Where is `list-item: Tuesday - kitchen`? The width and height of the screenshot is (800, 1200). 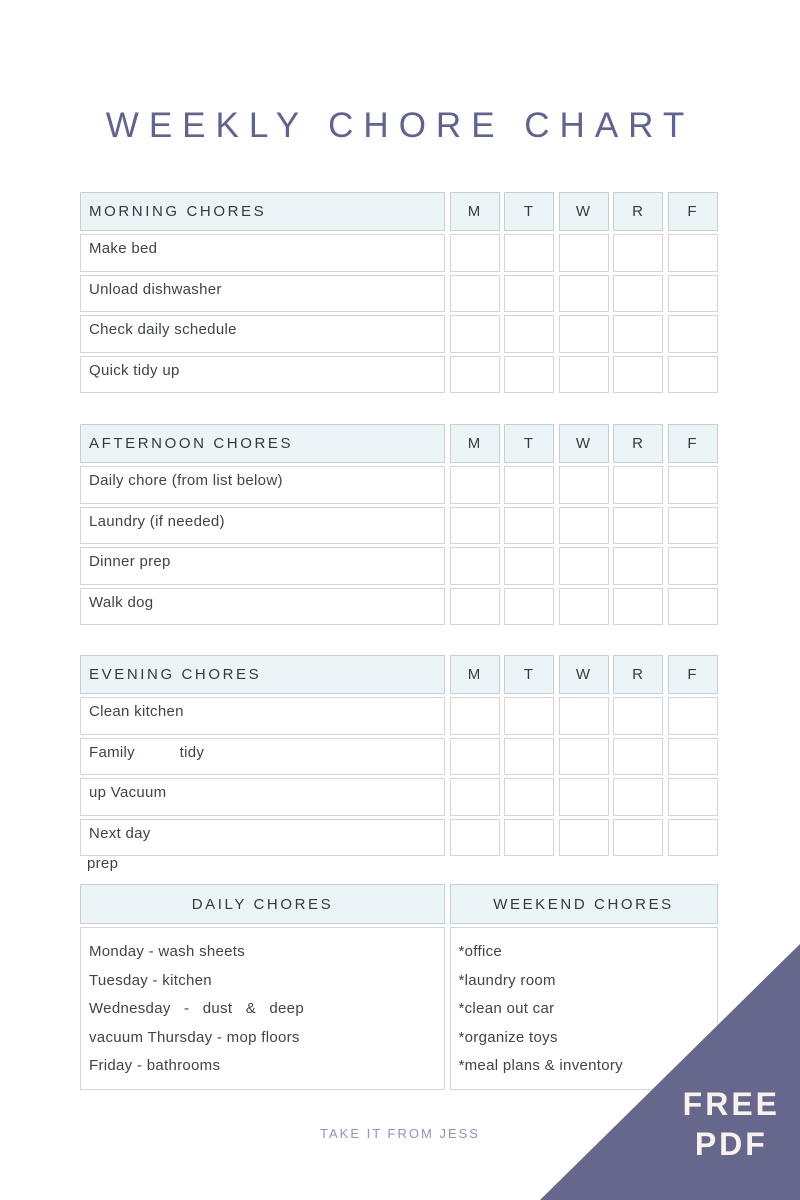
list-item: Tuesday - kitchen is located at coordinates (150, 980).